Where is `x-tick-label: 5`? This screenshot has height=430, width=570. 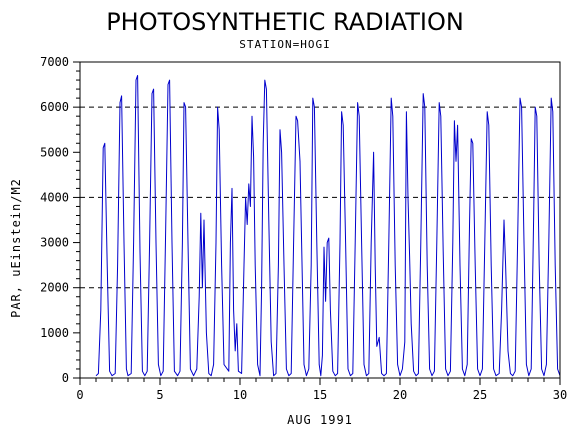 x-tick-label: 5 is located at coordinates (159, 395).